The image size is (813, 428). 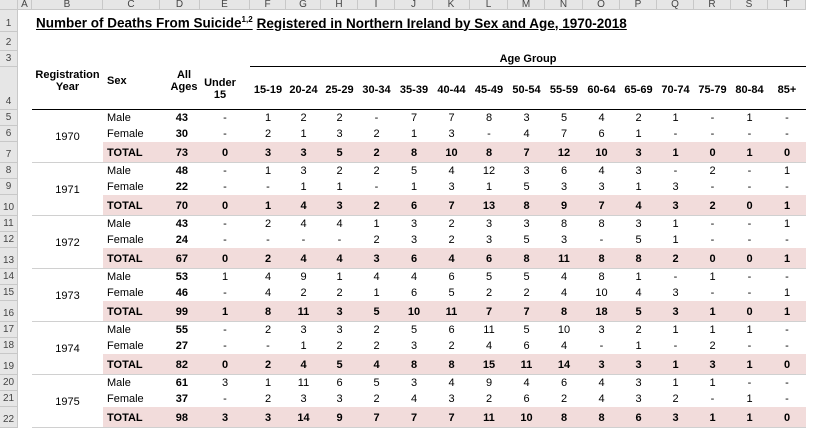 I want to click on row-number: 9, so click(x=9, y=187).